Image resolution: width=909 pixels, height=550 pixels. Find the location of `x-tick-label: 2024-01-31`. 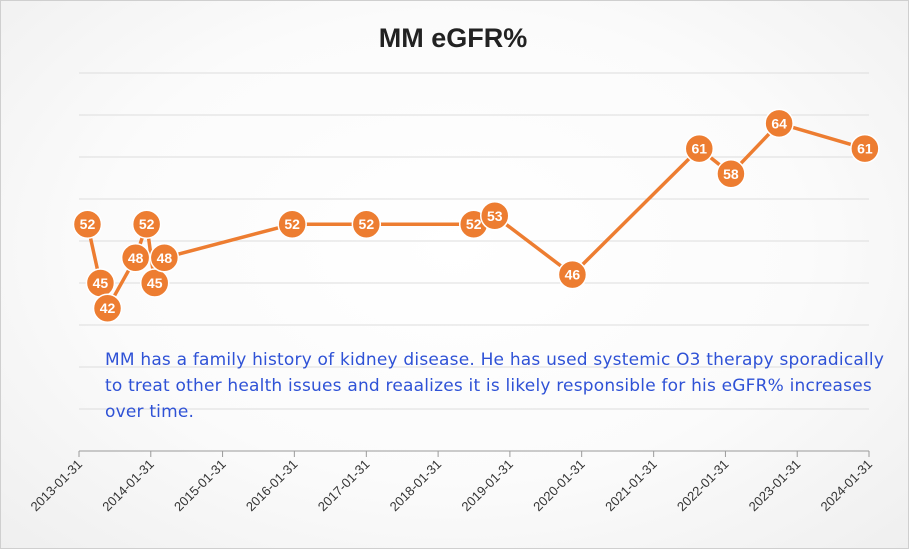

x-tick-label: 2024-01-31 is located at coordinates (846, 486).